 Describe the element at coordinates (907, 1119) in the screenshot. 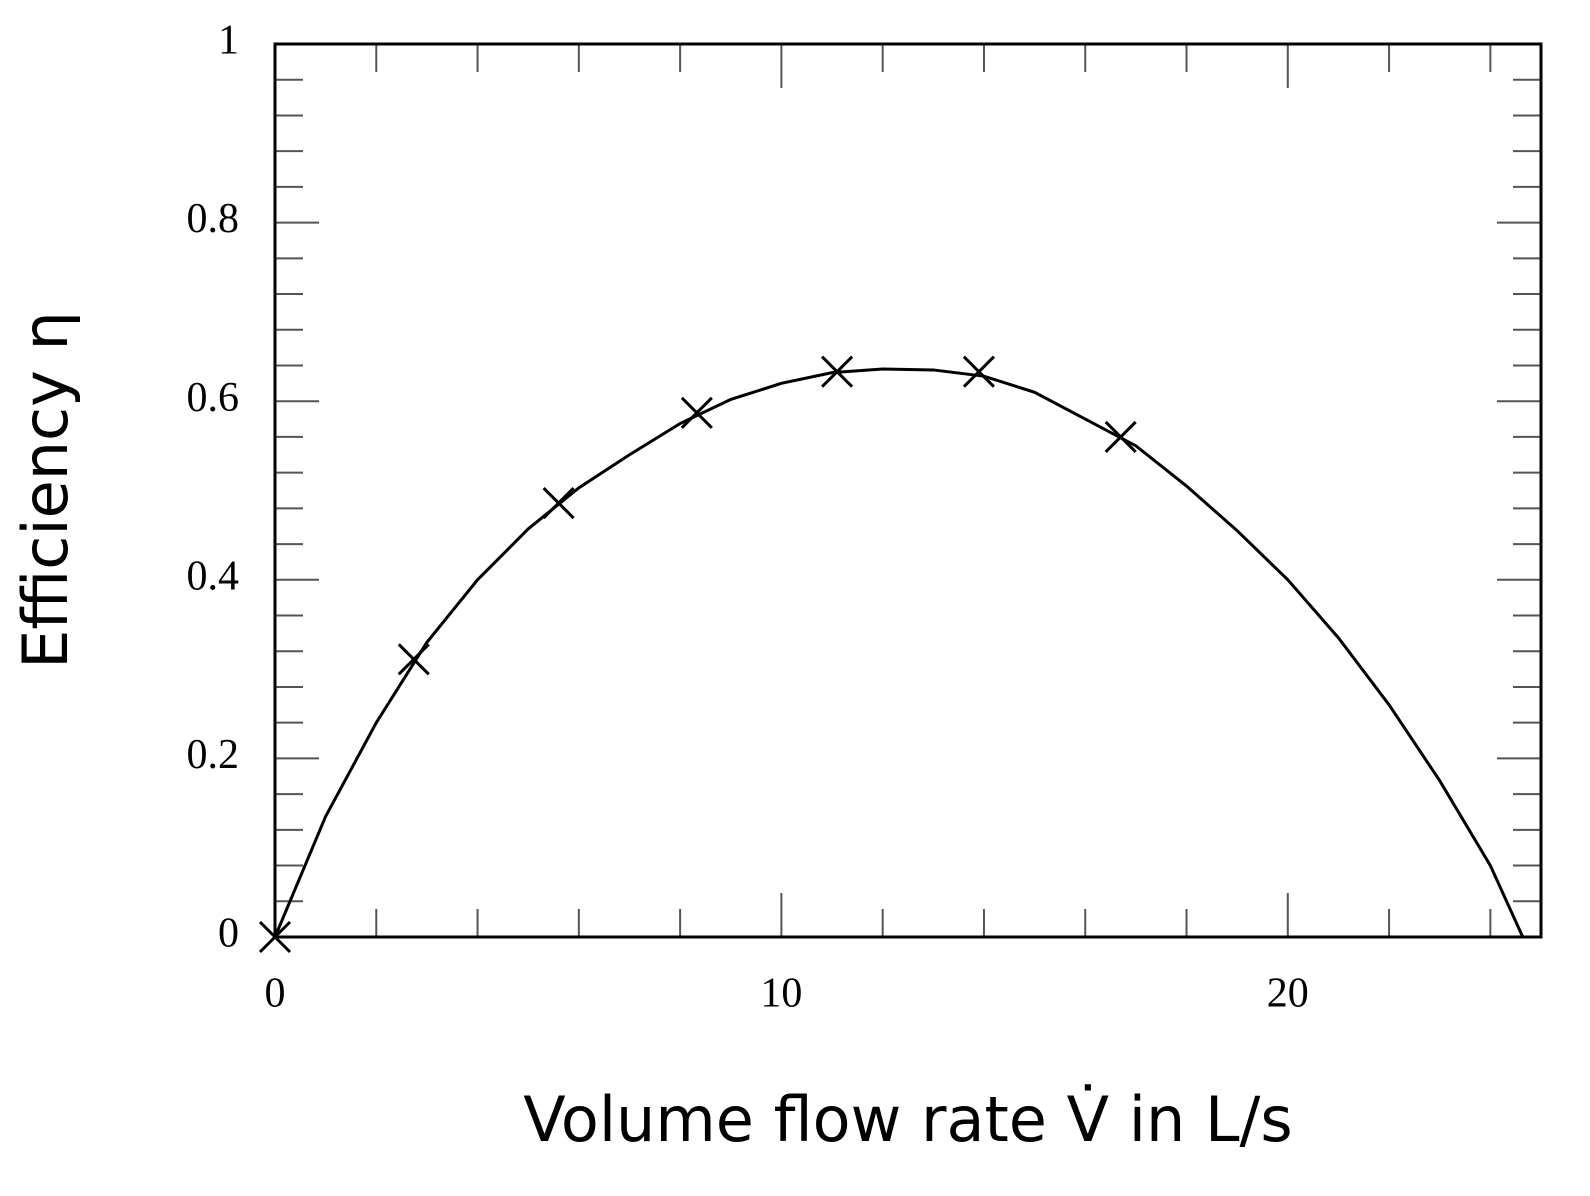

I see `x-axis-label: Volume flow rate V̇ in L/s` at that location.